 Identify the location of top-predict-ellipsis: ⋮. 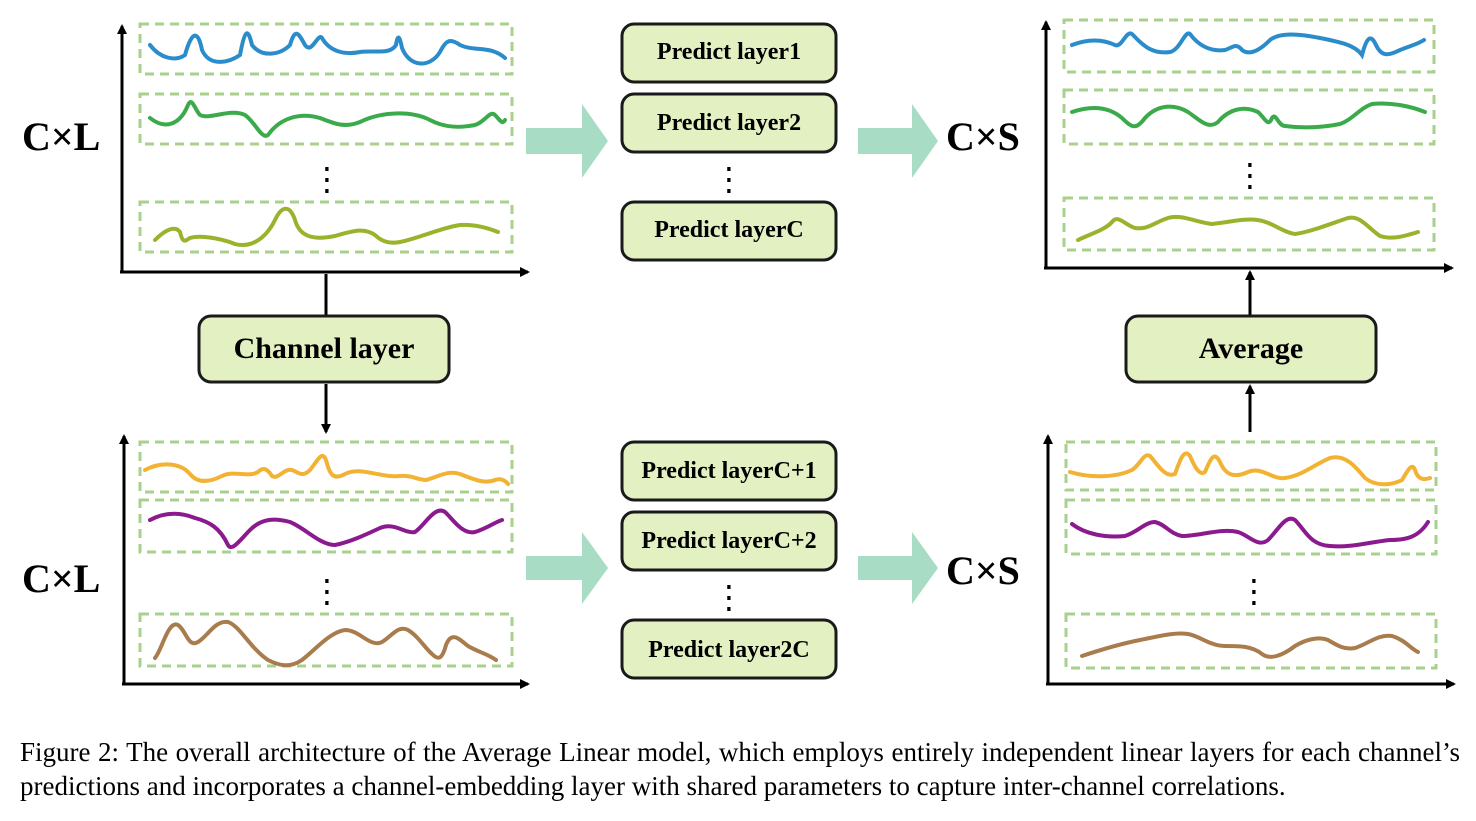
(729, 179).